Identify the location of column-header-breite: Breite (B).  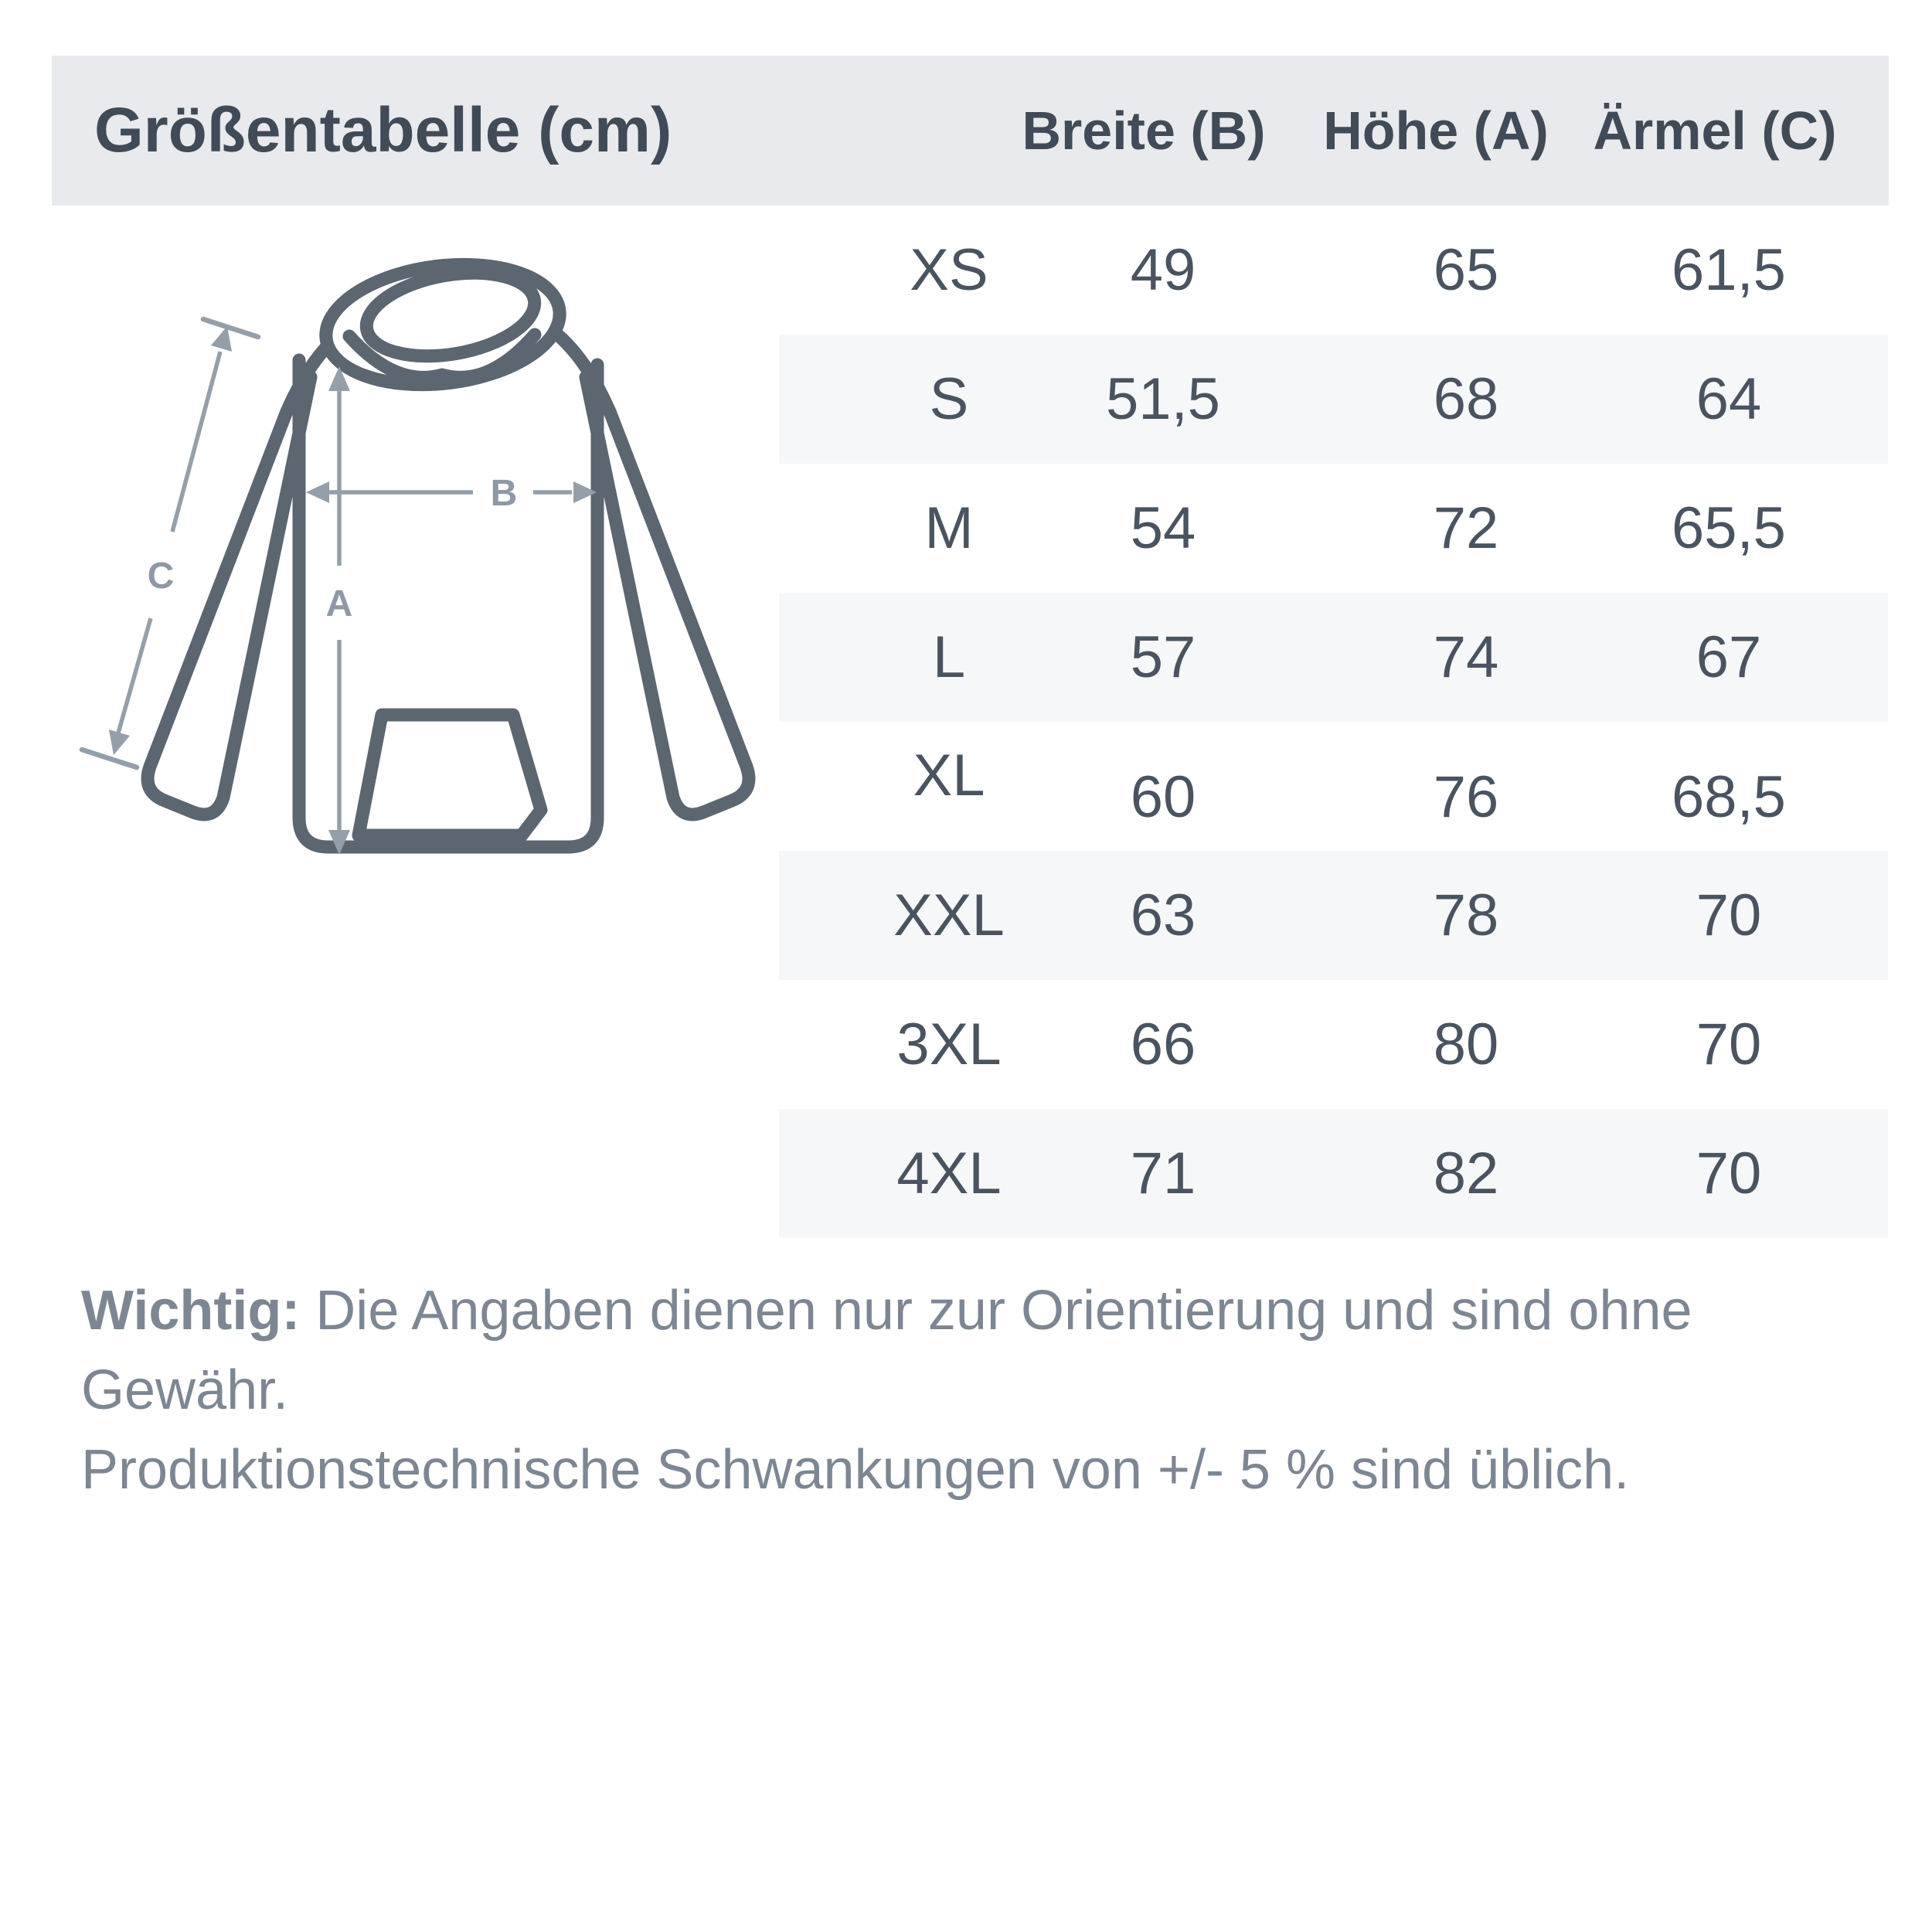
(1144, 130).